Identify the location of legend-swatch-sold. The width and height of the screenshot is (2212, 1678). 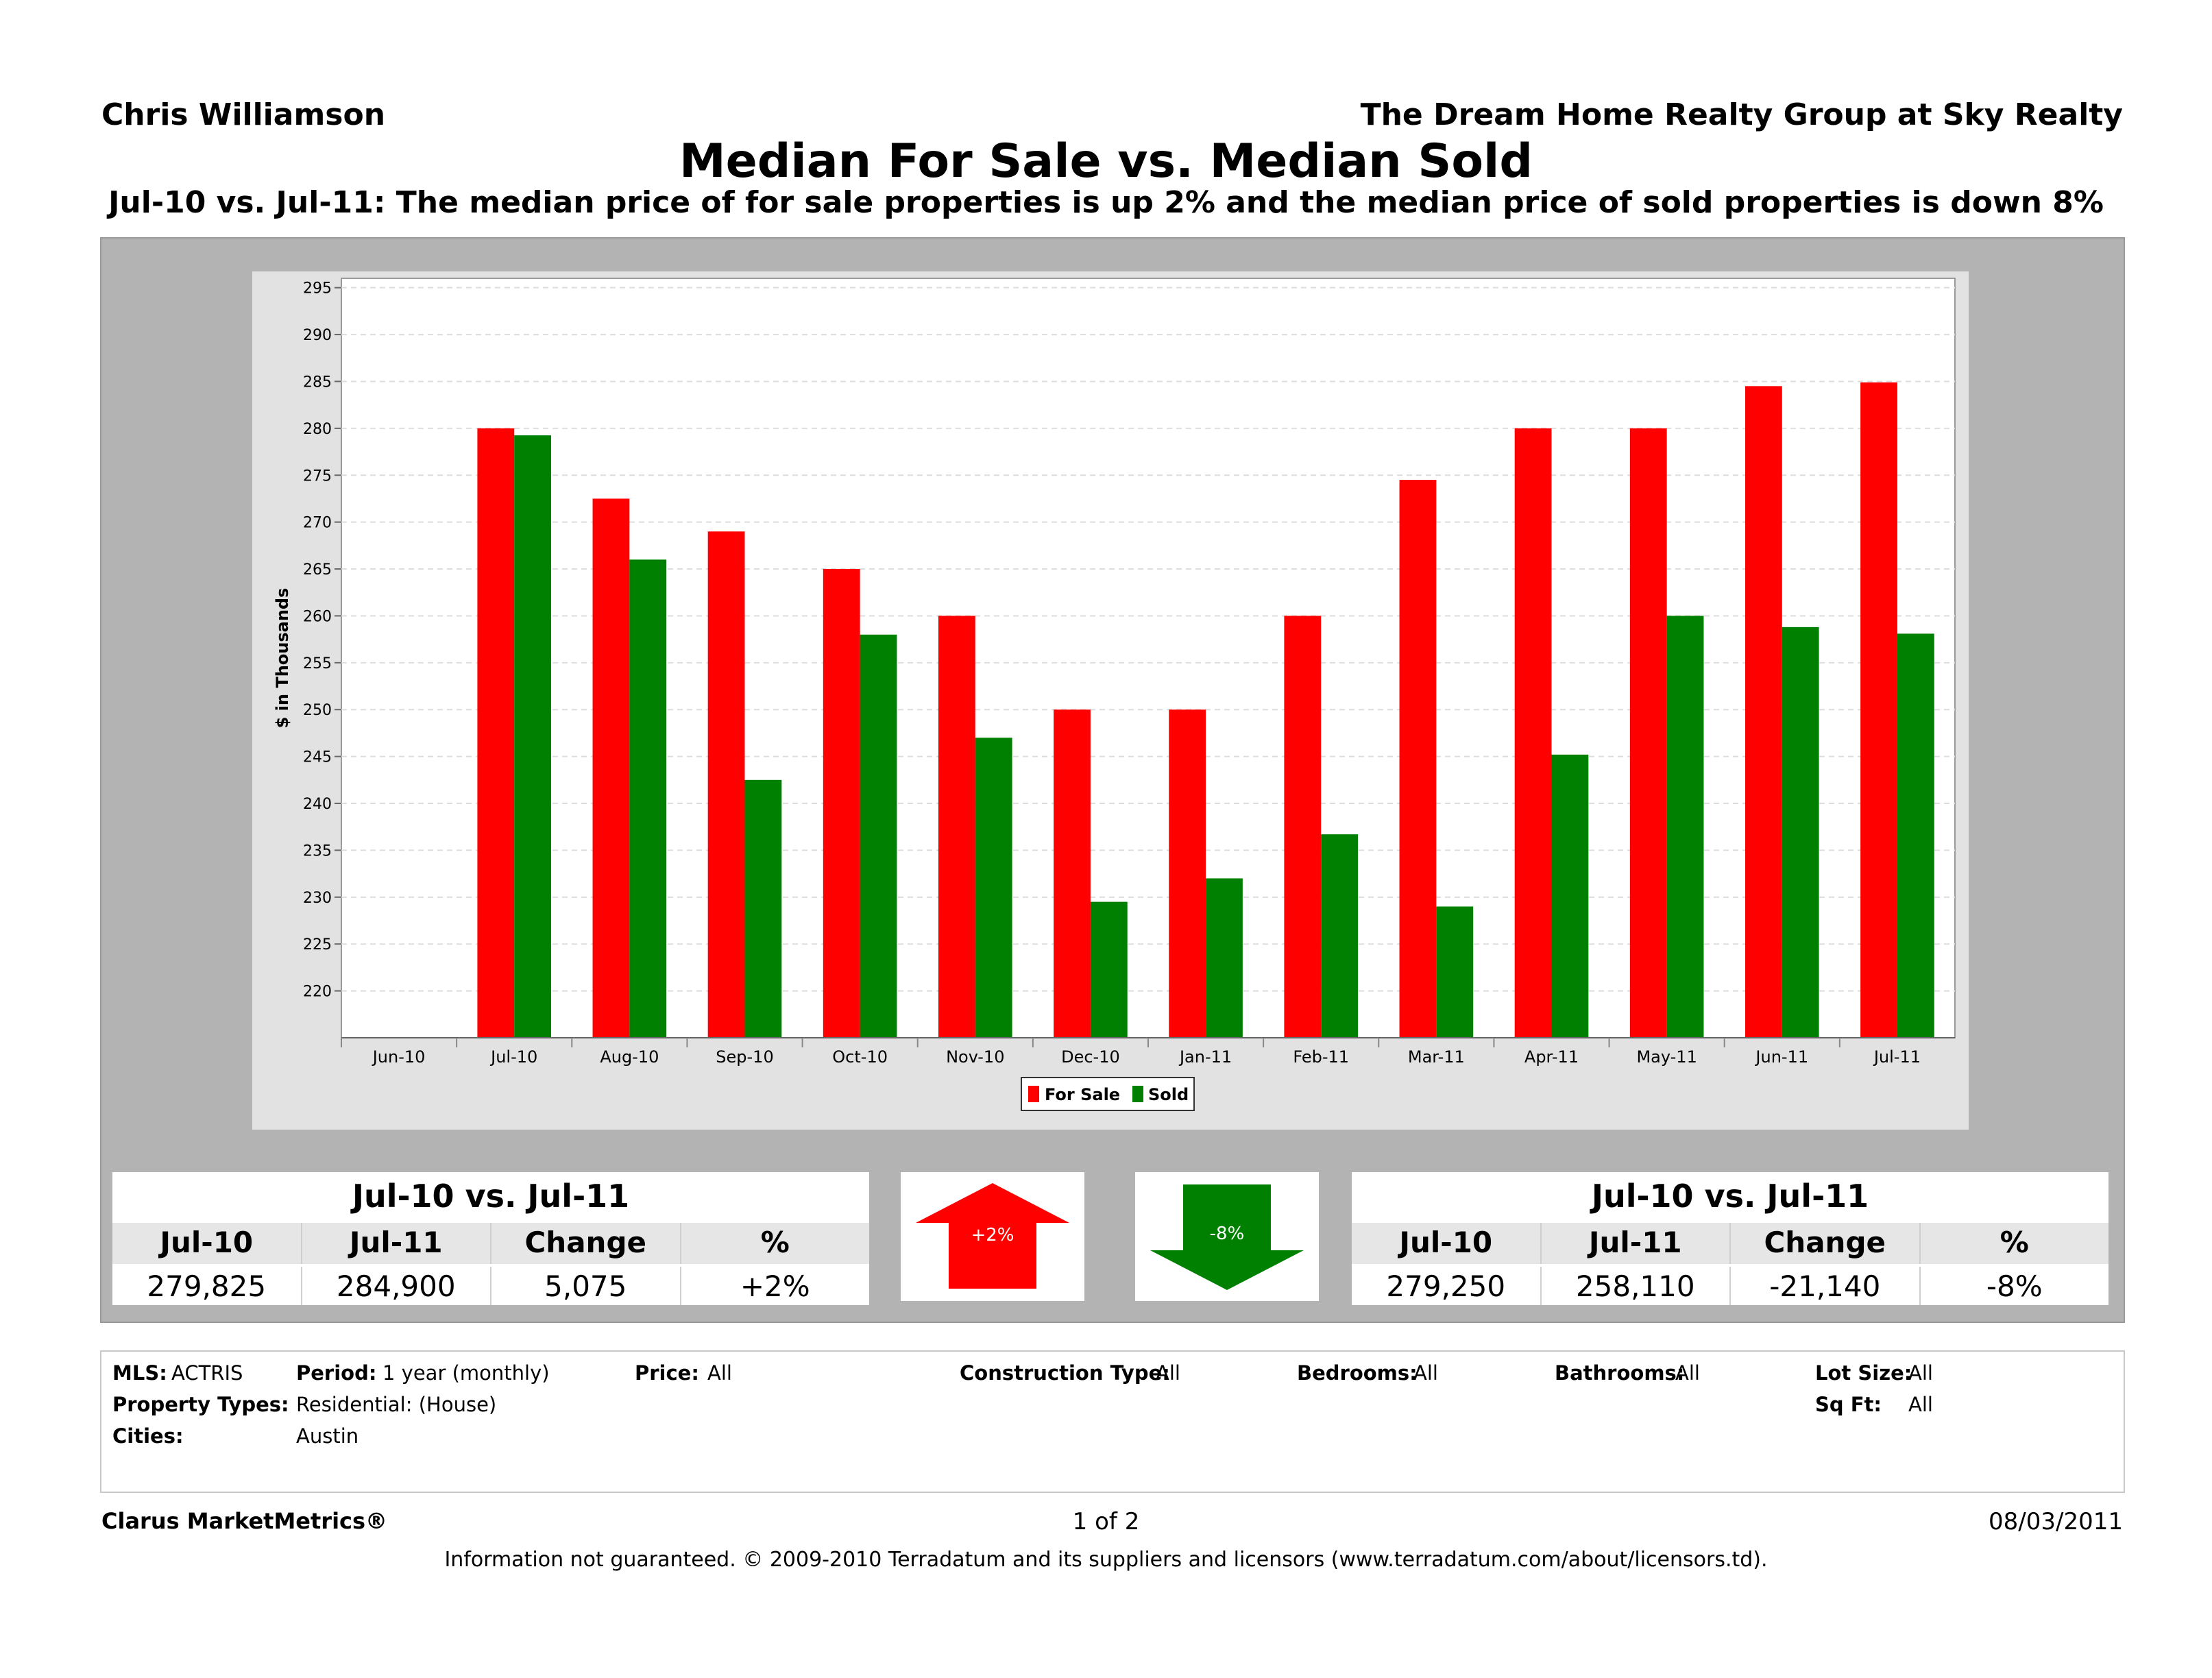
(1138, 1094).